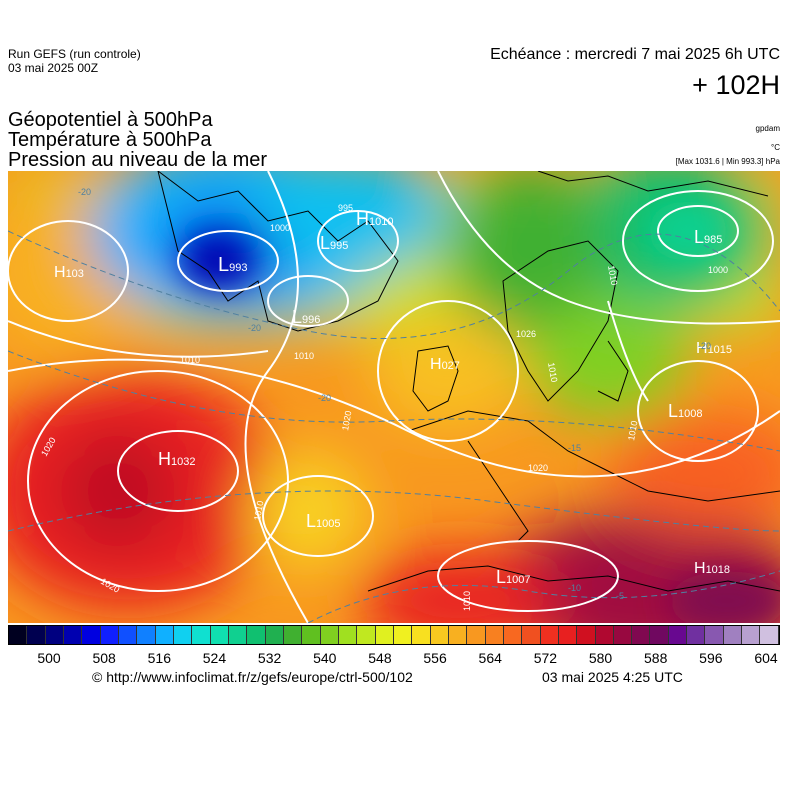  I want to click on colorbar-tick-label: 540, so click(325, 658).